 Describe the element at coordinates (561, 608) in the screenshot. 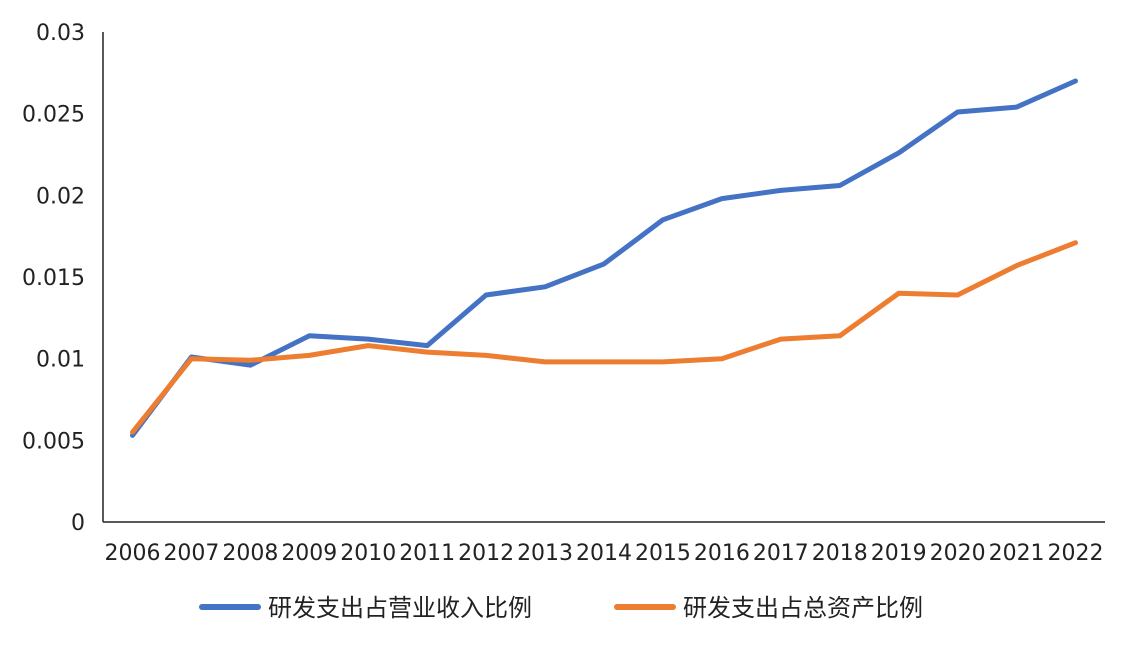

I see `legend: 研发支出占营业收入比例 研发支出占总资产比例` at that location.